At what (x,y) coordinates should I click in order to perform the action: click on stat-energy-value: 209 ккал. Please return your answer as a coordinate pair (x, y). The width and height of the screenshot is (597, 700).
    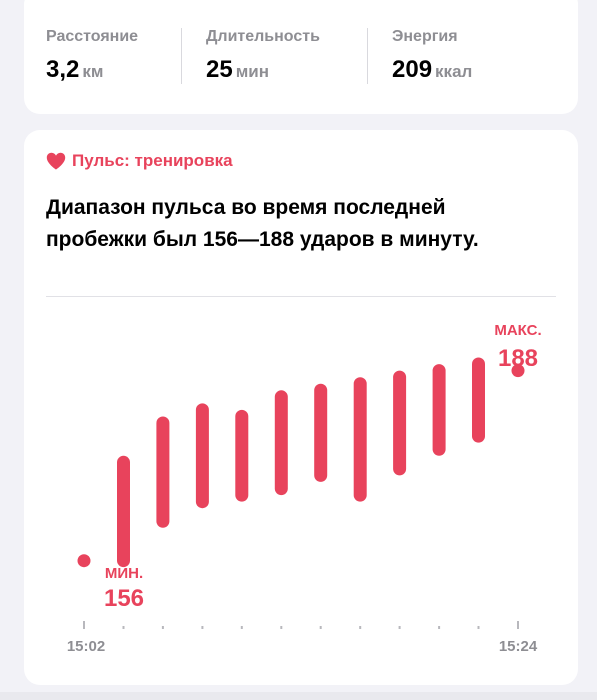
    Looking at the image, I should click on (432, 70).